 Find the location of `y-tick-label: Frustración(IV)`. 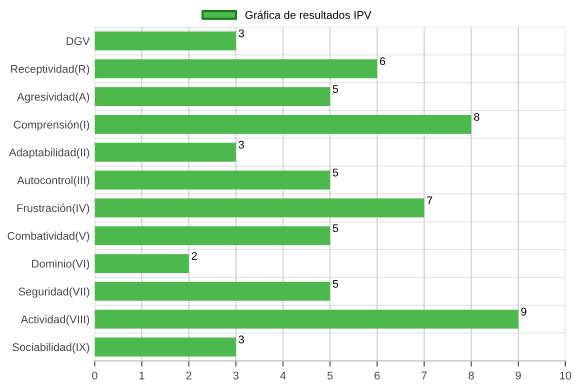

y-tick-label: Frustración(IV) is located at coordinates (53, 209).